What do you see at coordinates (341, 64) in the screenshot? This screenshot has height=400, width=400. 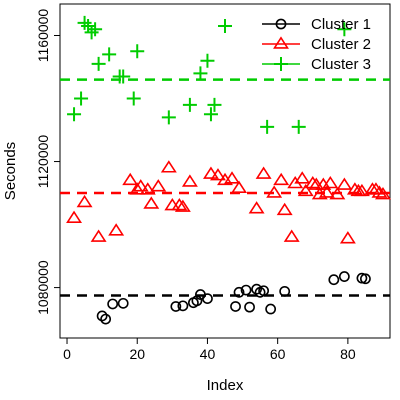 I see `legend-label-3: Cluster 3` at bounding box center [341, 64].